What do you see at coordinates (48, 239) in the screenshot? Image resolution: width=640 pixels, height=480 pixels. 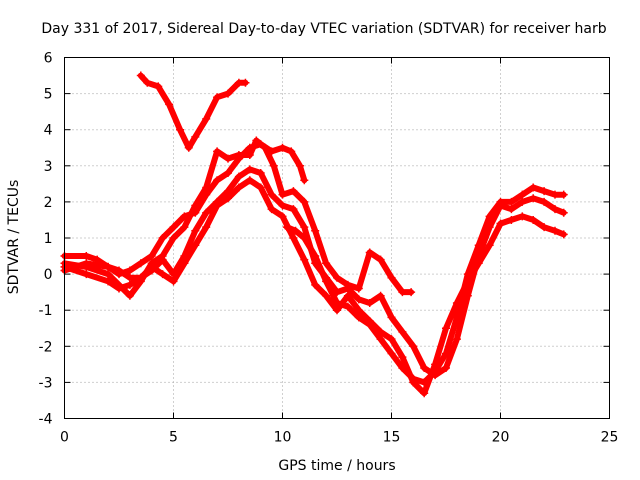 I see `y-tick-label: 1` at bounding box center [48, 239].